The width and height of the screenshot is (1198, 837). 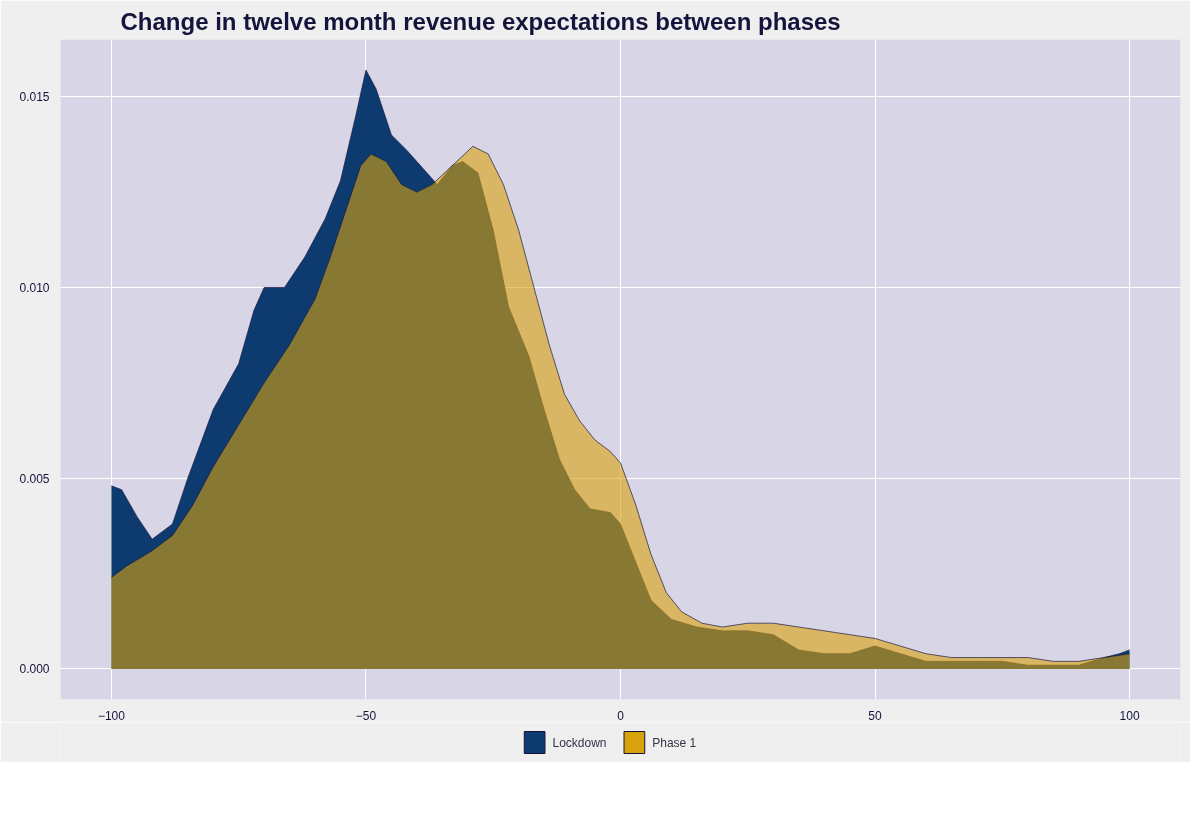 What do you see at coordinates (34, 287) in the screenshot?
I see `y-tick-label: 0.010` at bounding box center [34, 287].